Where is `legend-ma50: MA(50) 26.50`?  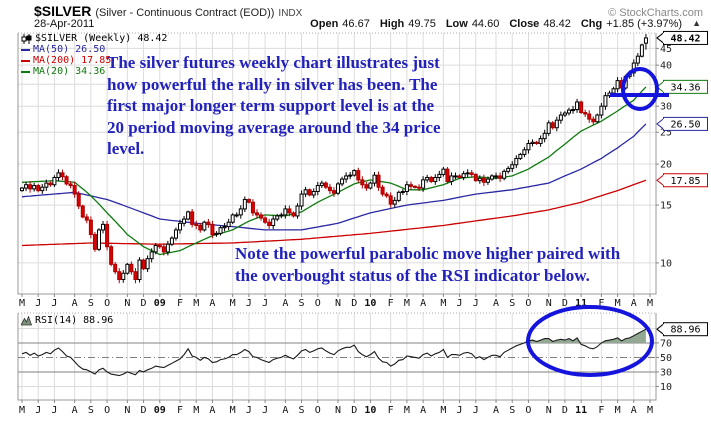
legend-ma50: MA(50) 26.50 is located at coordinates (94, 49).